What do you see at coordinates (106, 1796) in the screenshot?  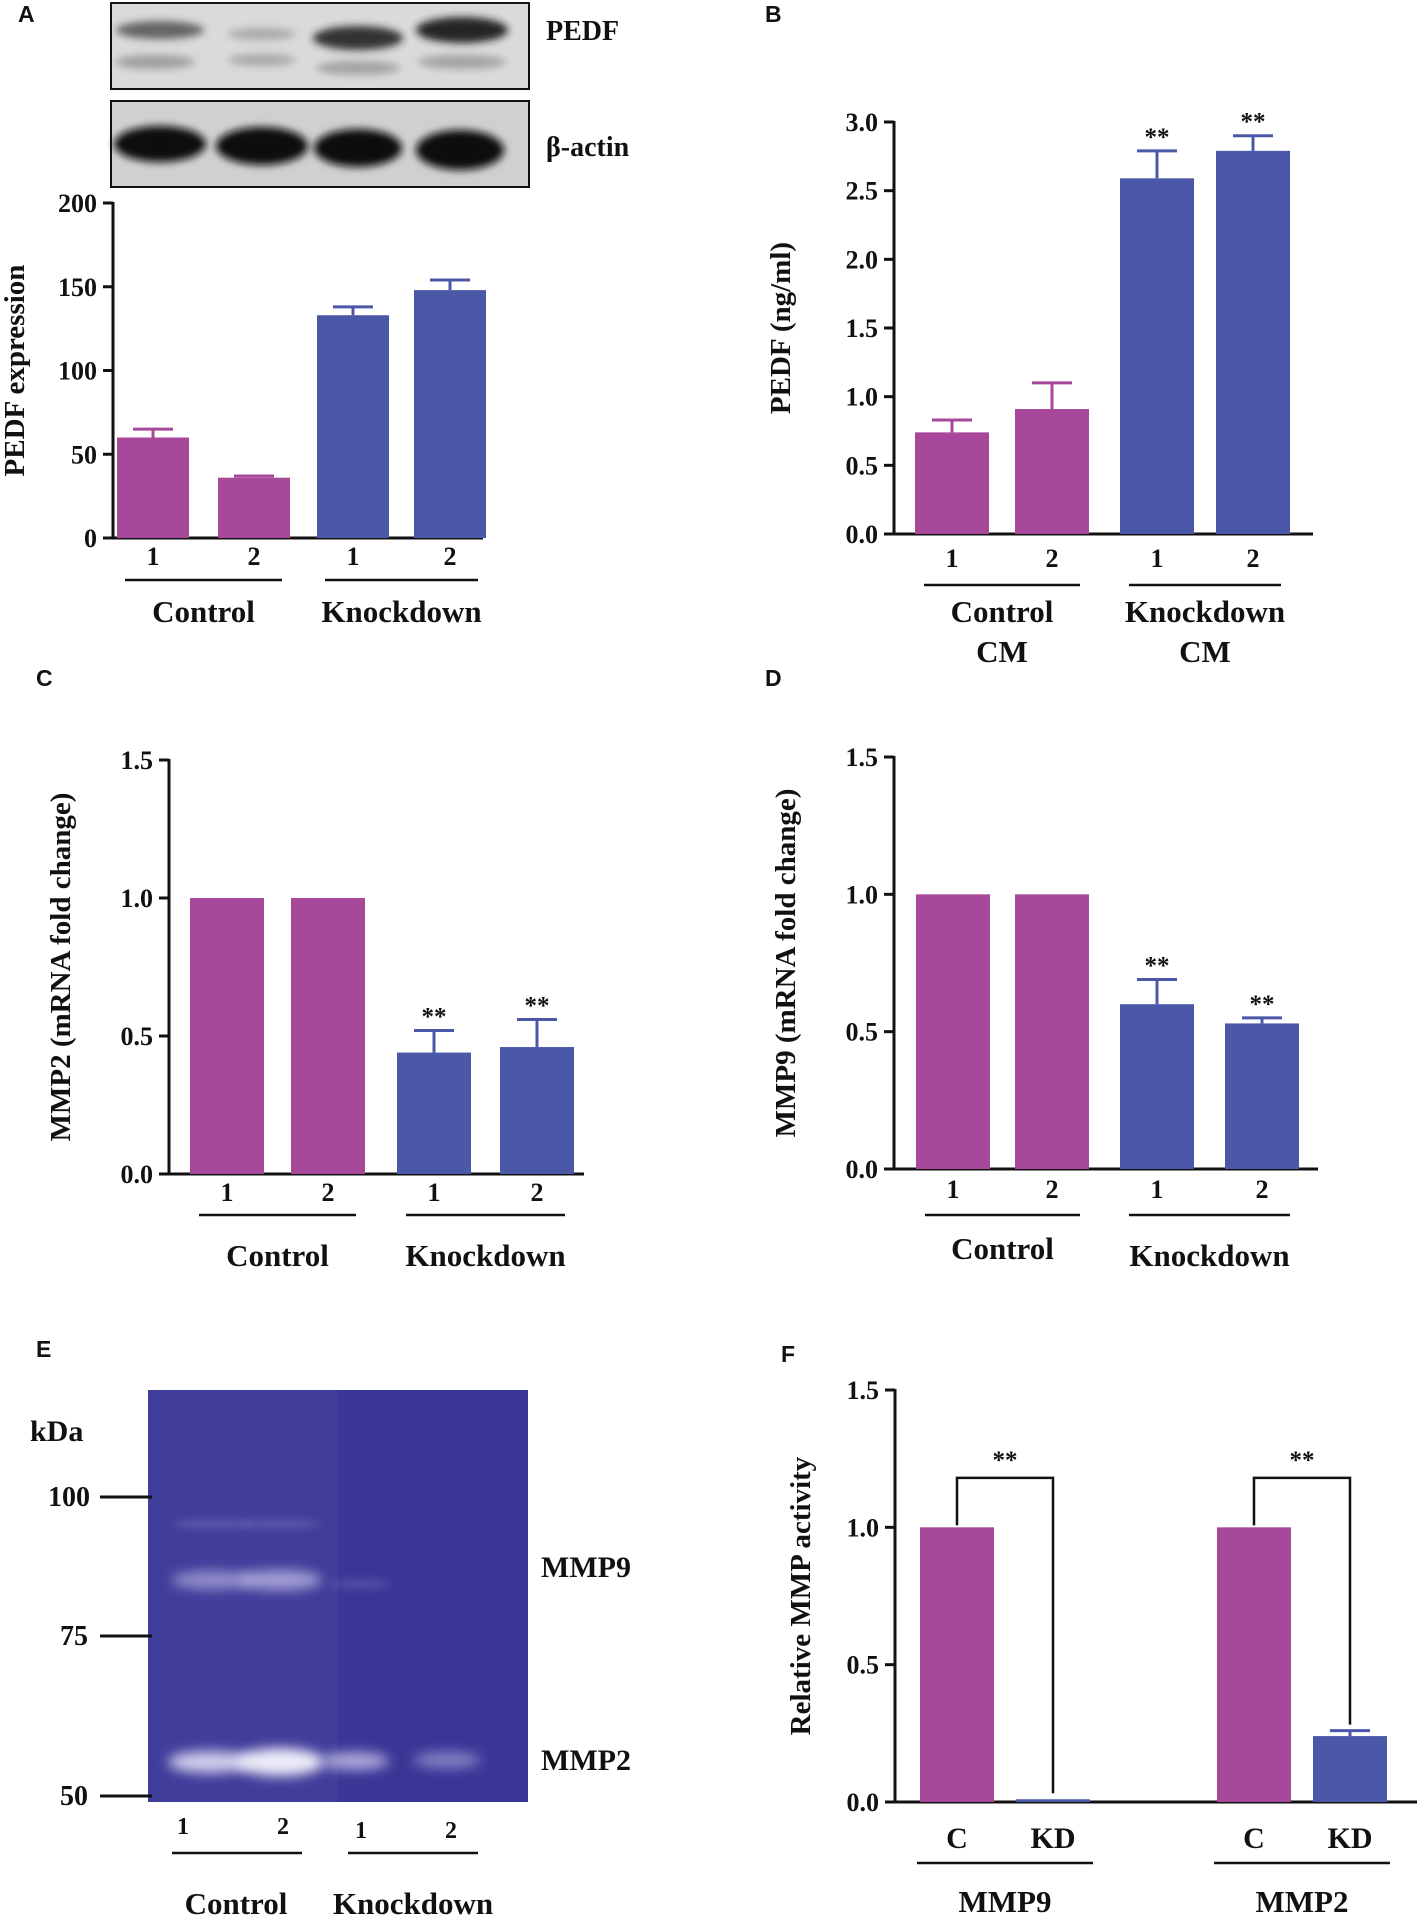 I see `marker-50: 50` at bounding box center [106, 1796].